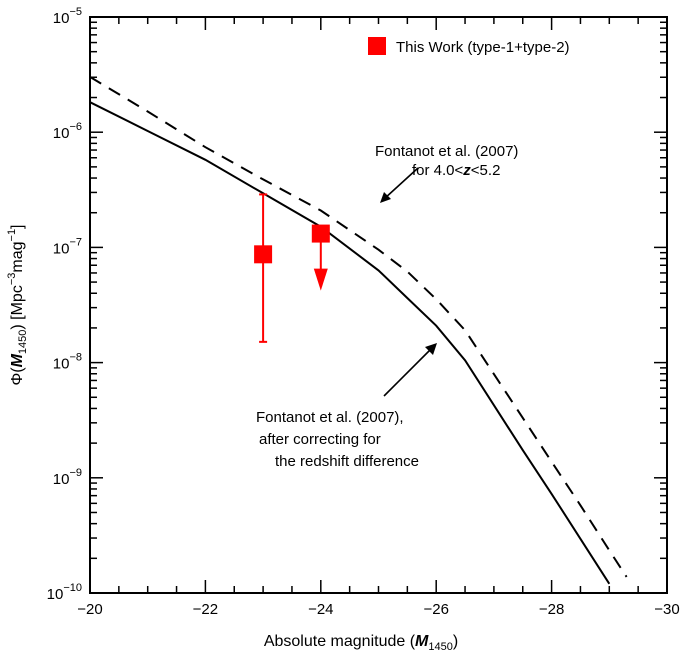 The height and width of the screenshot is (658, 686). I want to click on y-tick-label: 10⁻⁷, so click(67, 246).